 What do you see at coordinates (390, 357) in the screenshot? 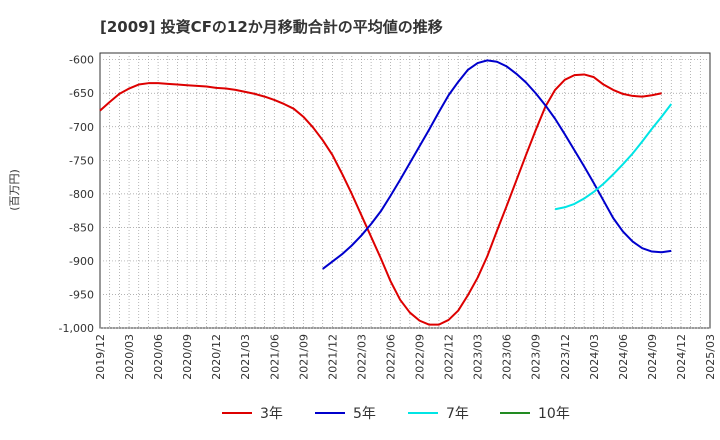
I see `x-tick-label: 2022/06` at bounding box center [390, 357].